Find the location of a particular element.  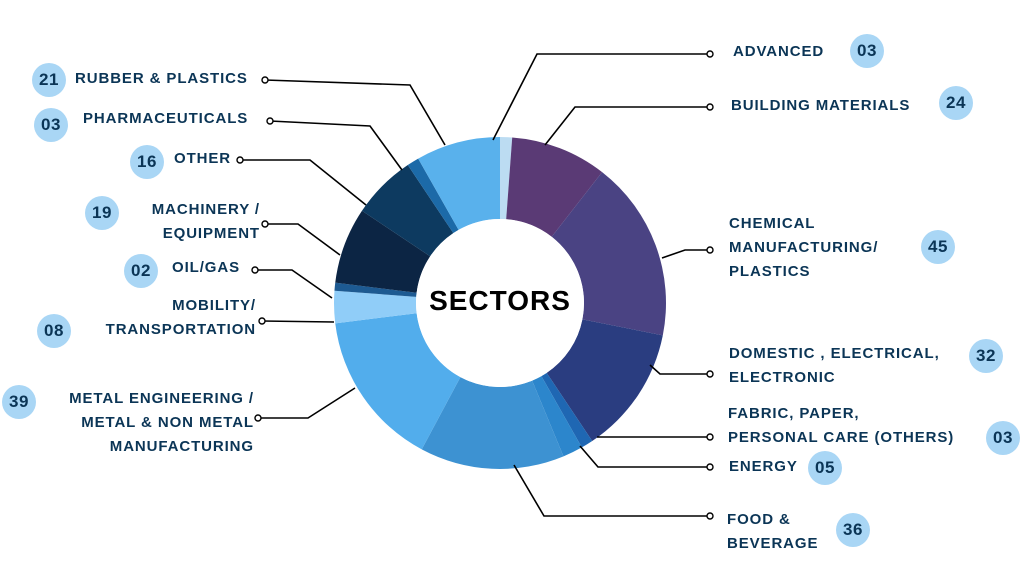

leader-line-machinery is located at coordinates (303, 239).